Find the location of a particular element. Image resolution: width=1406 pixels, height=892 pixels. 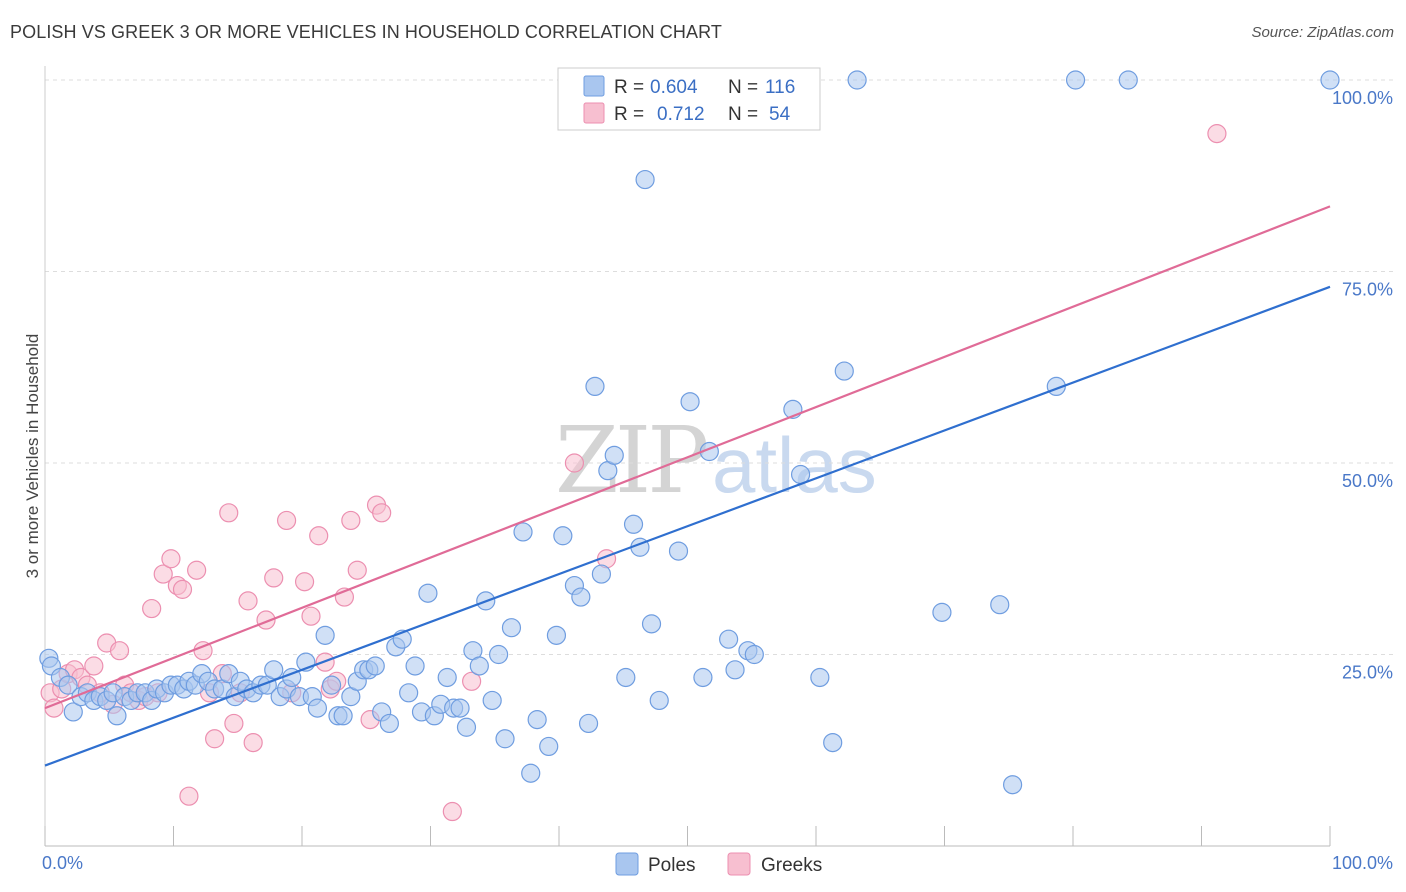

bottom-legend-greeks: Greeks is located at coordinates (791, 865).